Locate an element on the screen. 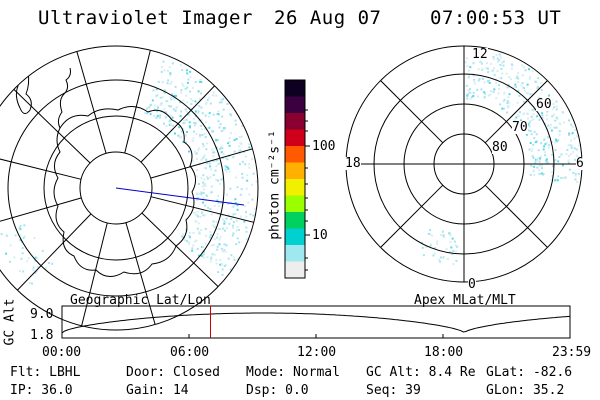 The width and height of the screenshot is (600, 400). meridian-line is located at coordinates (143, 276).